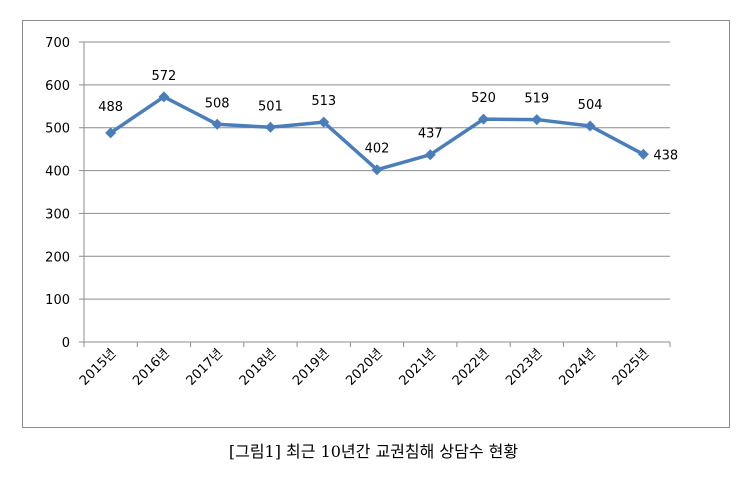 The image size is (747, 492). I want to click on x-tick-label: 2019년, so click(311, 367).